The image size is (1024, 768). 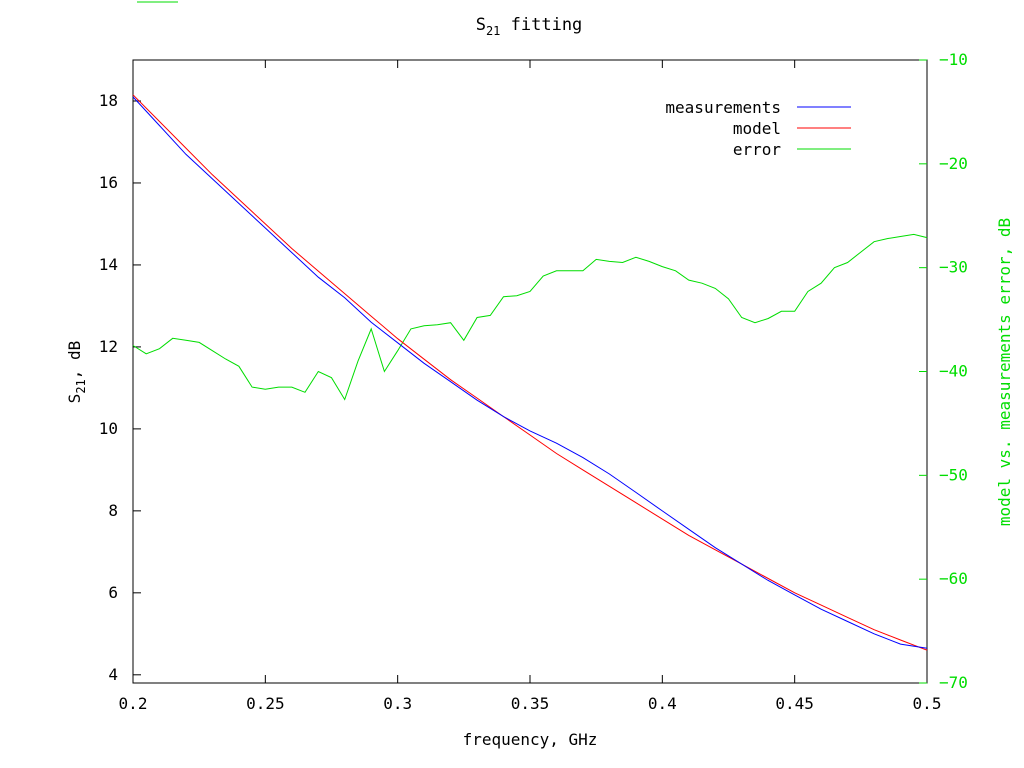 I want to click on y2-tick-label: −30, so click(x=953, y=267).